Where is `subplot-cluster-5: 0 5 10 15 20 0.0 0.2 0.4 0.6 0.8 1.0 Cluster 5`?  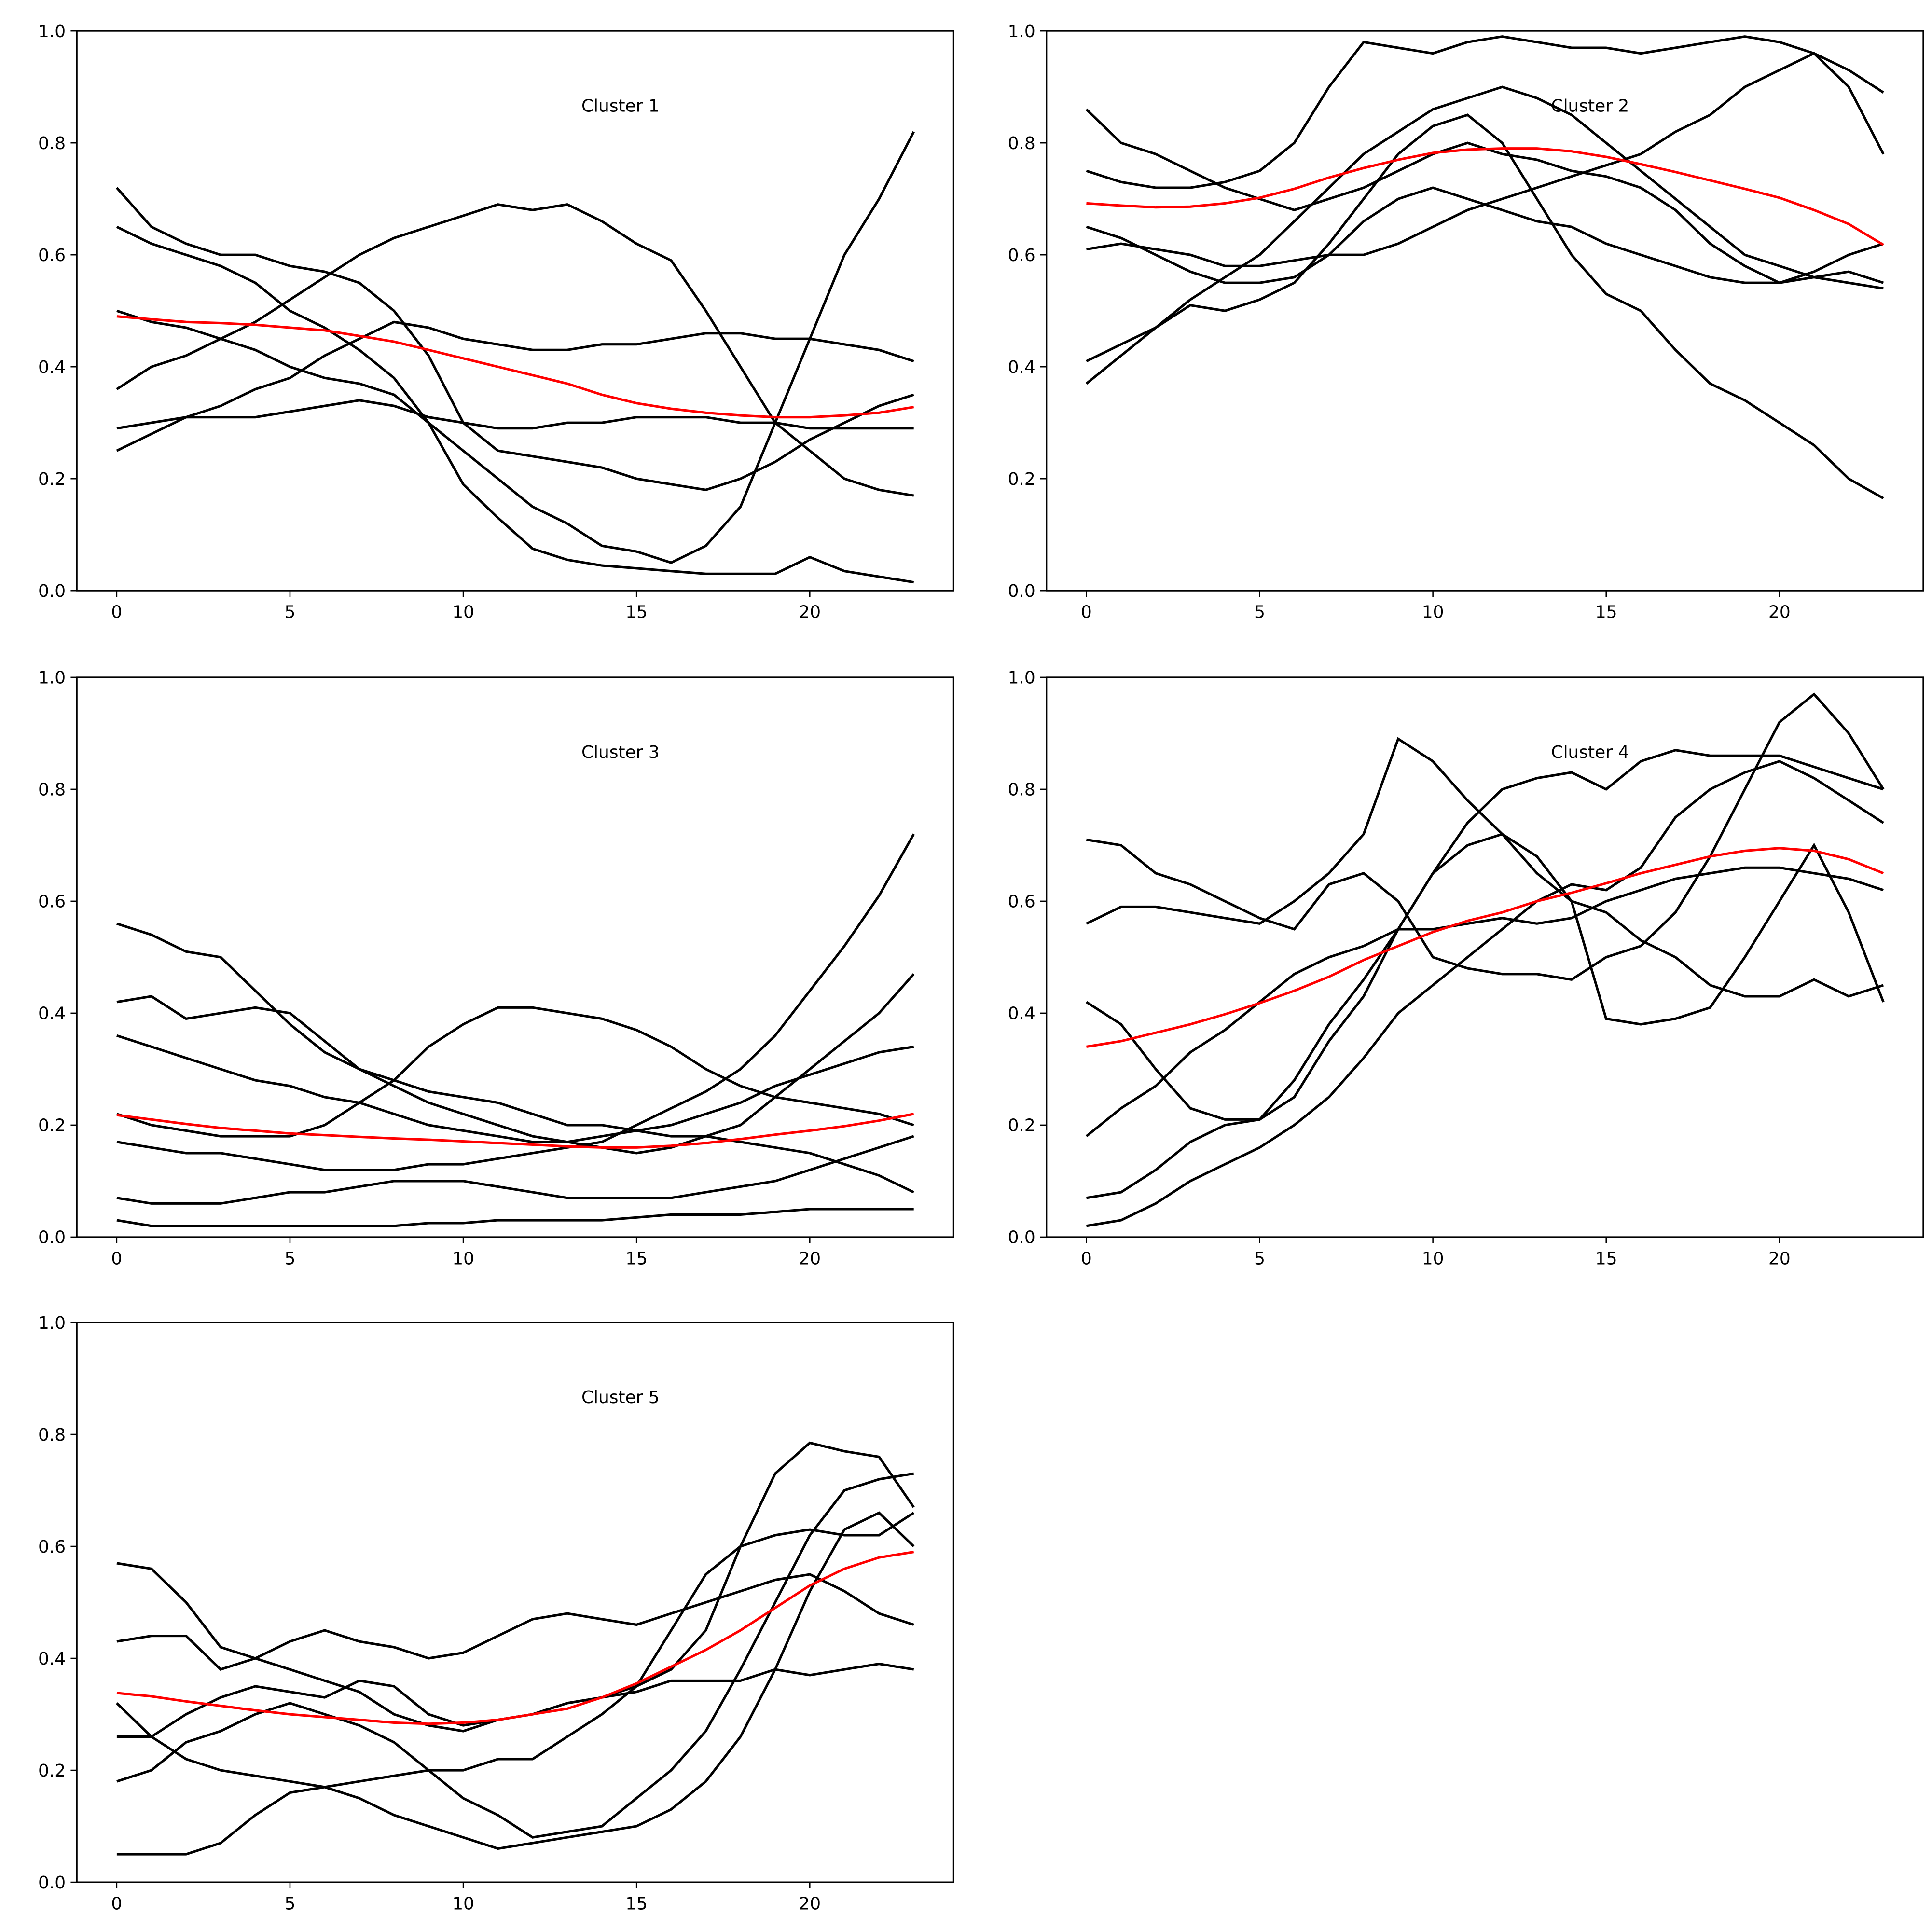
subplot-cluster-5: 0 5 10 15 20 0.0 0.2 0.4 0.6 0.8 1.0 Cluster 5 is located at coordinates (496, 1613).